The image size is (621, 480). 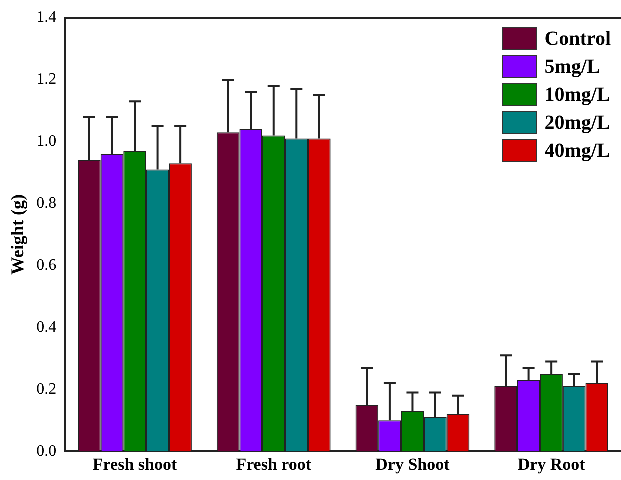 What do you see at coordinates (572, 67) in the screenshot?
I see `legend-label: 5mg/L` at bounding box center [572, 67].